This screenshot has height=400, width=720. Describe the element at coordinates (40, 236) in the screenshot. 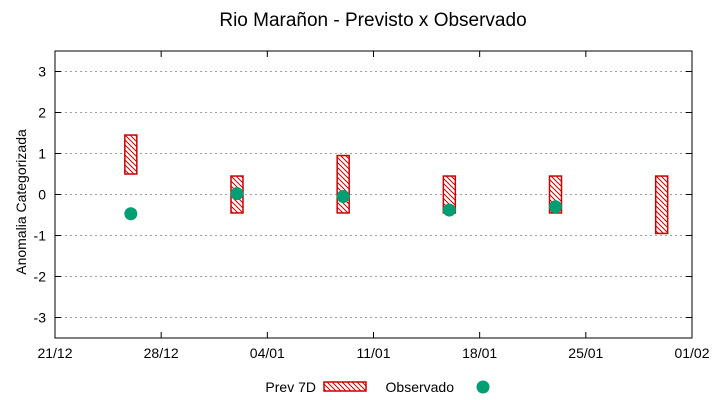

I see `y-tick-label: -1` at that location.